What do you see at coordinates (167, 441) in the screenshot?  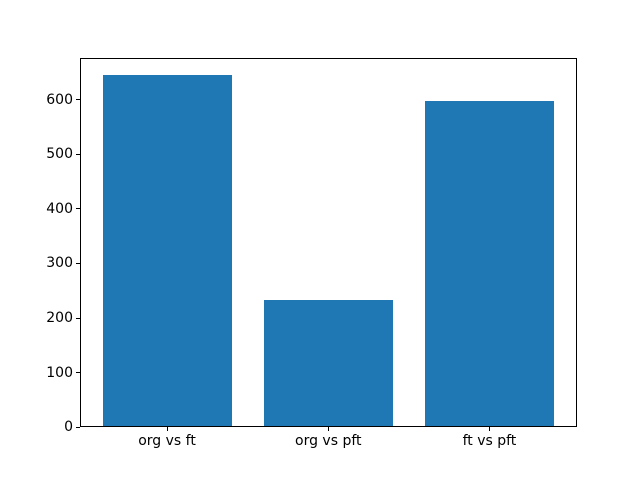 I see `x-tick-label-org-vs-ft: org vs ft` at bounding box center [167, 441].